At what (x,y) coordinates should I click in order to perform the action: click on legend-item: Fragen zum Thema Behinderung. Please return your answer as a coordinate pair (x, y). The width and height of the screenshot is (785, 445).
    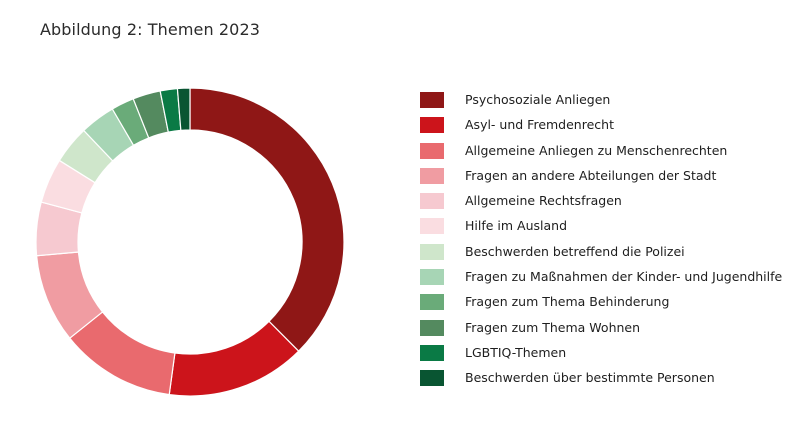
    Looking at the image, I should click on (601, 306).